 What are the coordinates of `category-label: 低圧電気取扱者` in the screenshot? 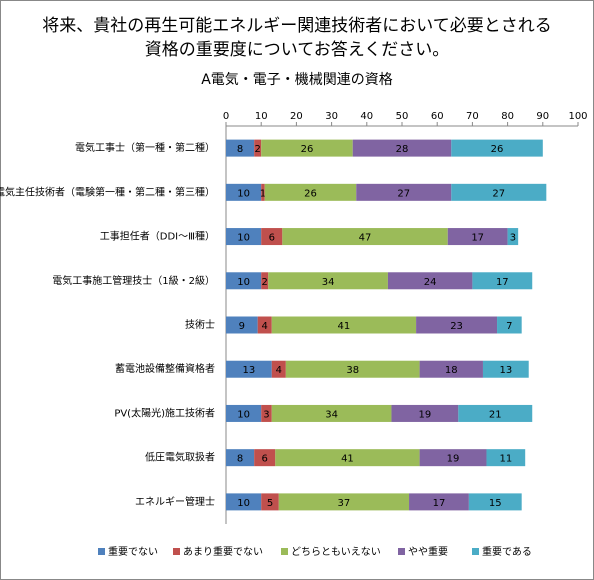 It's located at (180, 457).